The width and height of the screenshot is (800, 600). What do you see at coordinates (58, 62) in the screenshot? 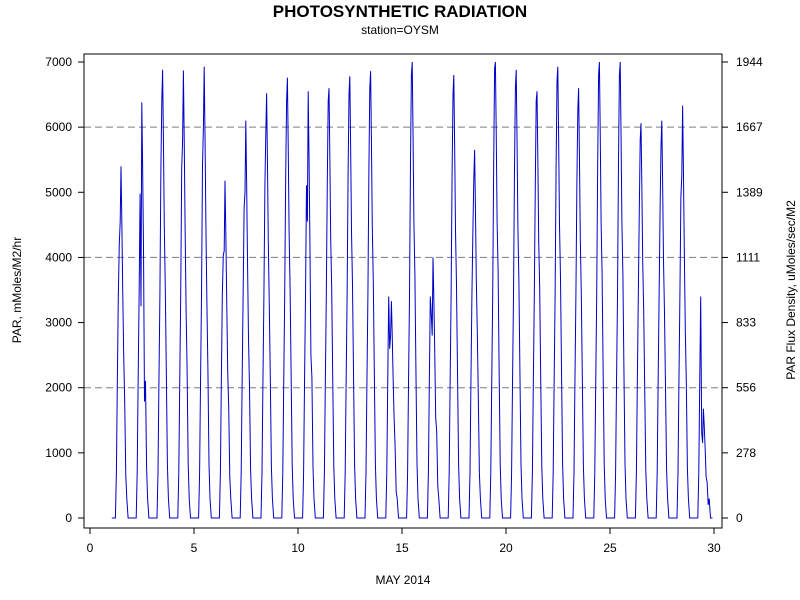
I see `y-tick-label-7000: 7000` at bounding box center [58, 62].